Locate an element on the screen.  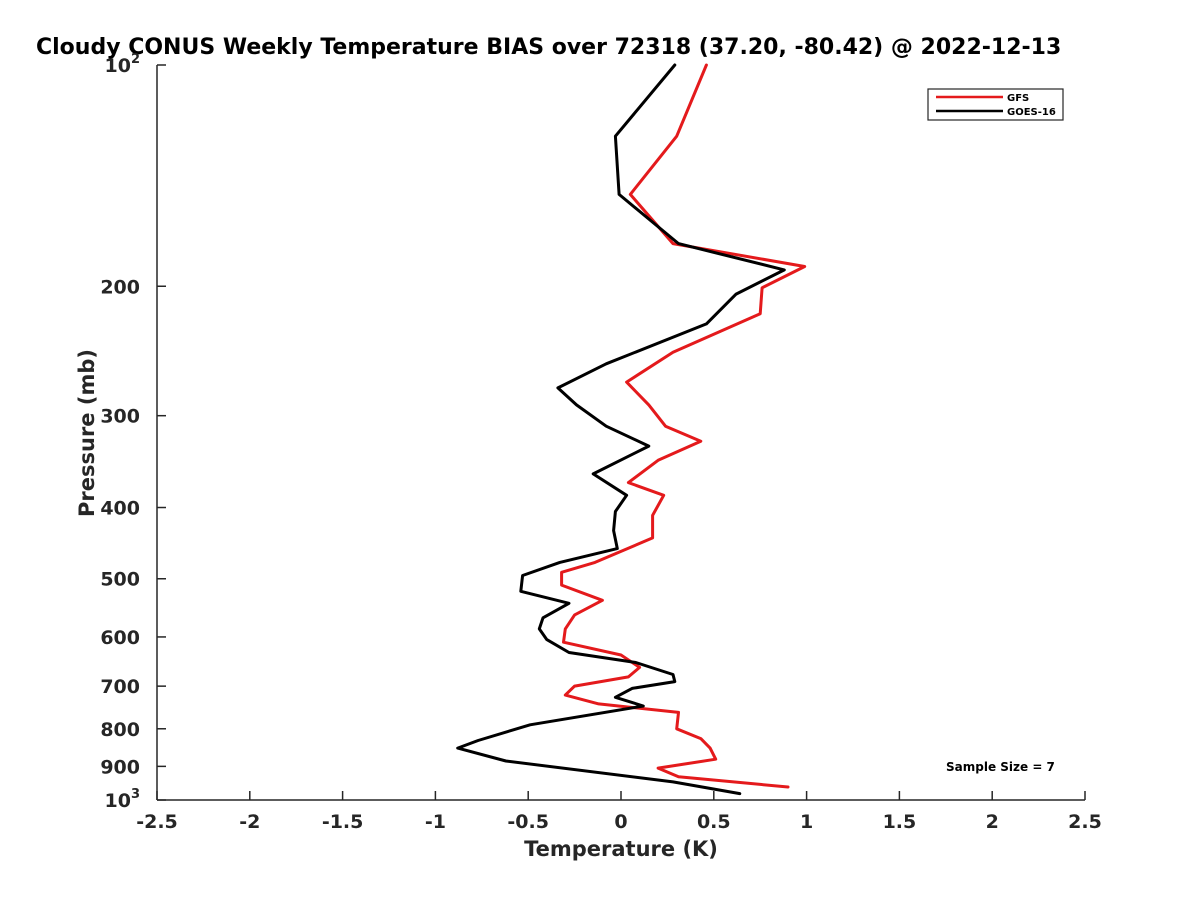
y-tick-label: 200 is located at coordinates (120, 287).